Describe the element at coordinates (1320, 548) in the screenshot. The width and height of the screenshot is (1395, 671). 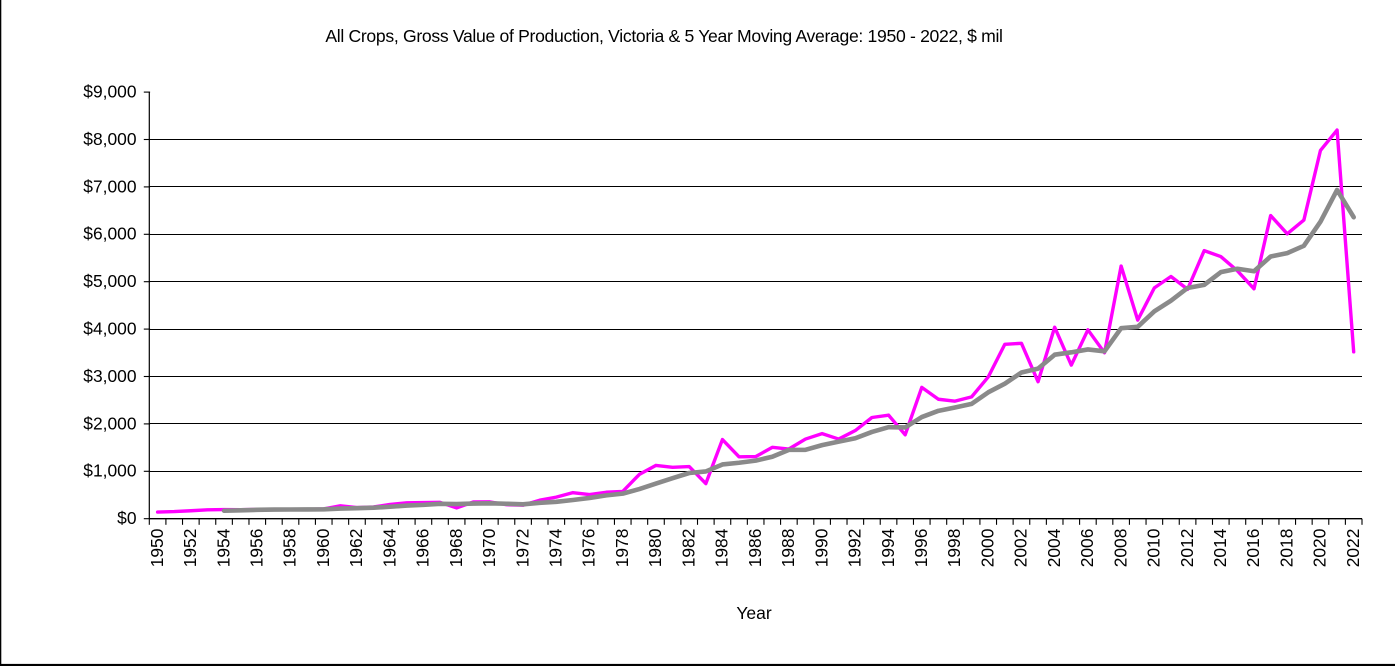
I see `svg-text: 2020` at that location.